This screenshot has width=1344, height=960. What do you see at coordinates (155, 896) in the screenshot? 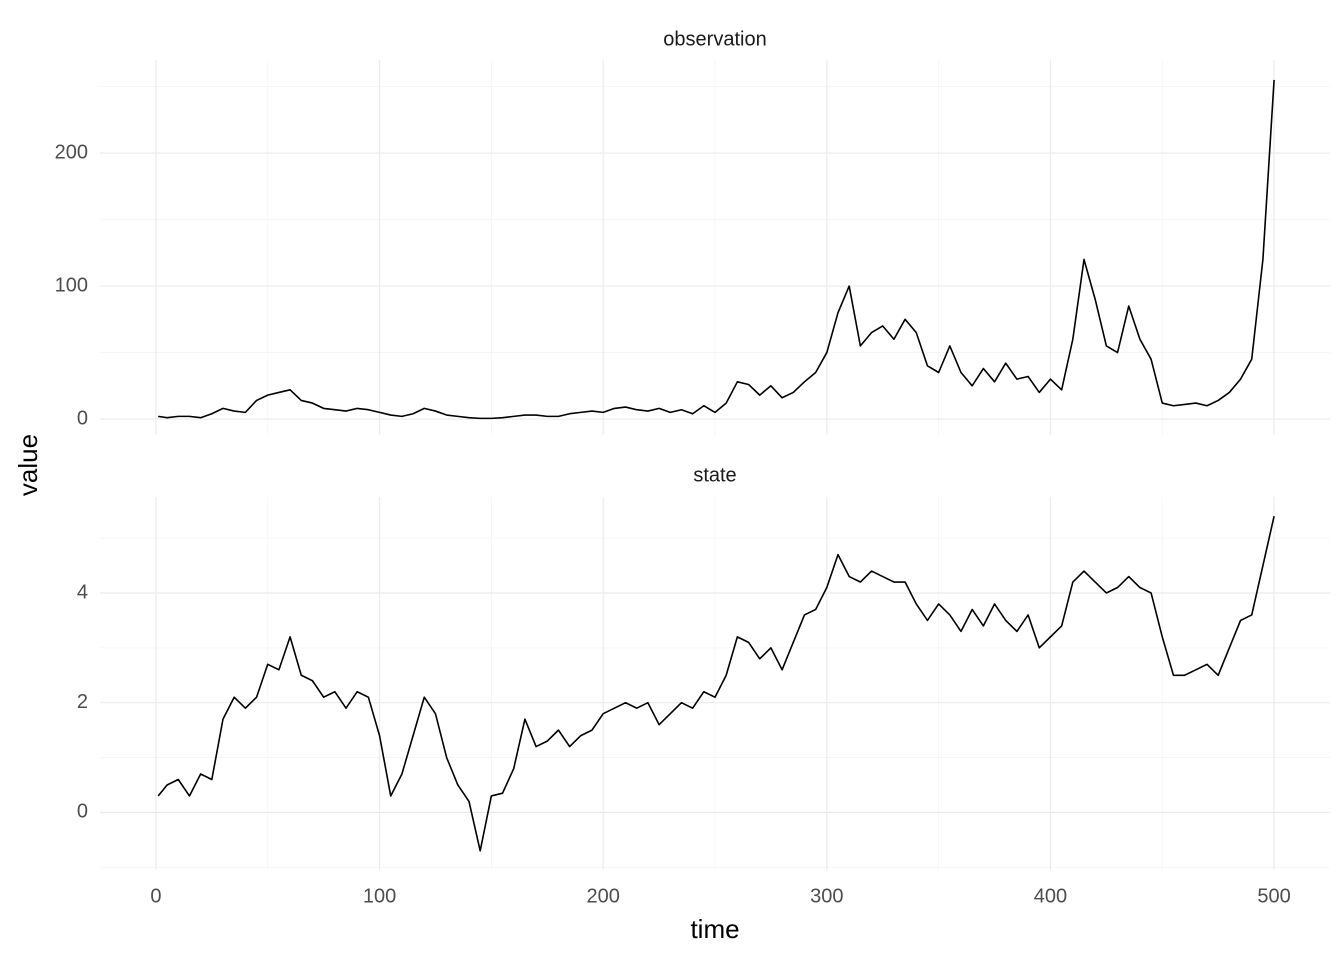
I see `x-tick-label: 0` at bounding box center [155, 896].